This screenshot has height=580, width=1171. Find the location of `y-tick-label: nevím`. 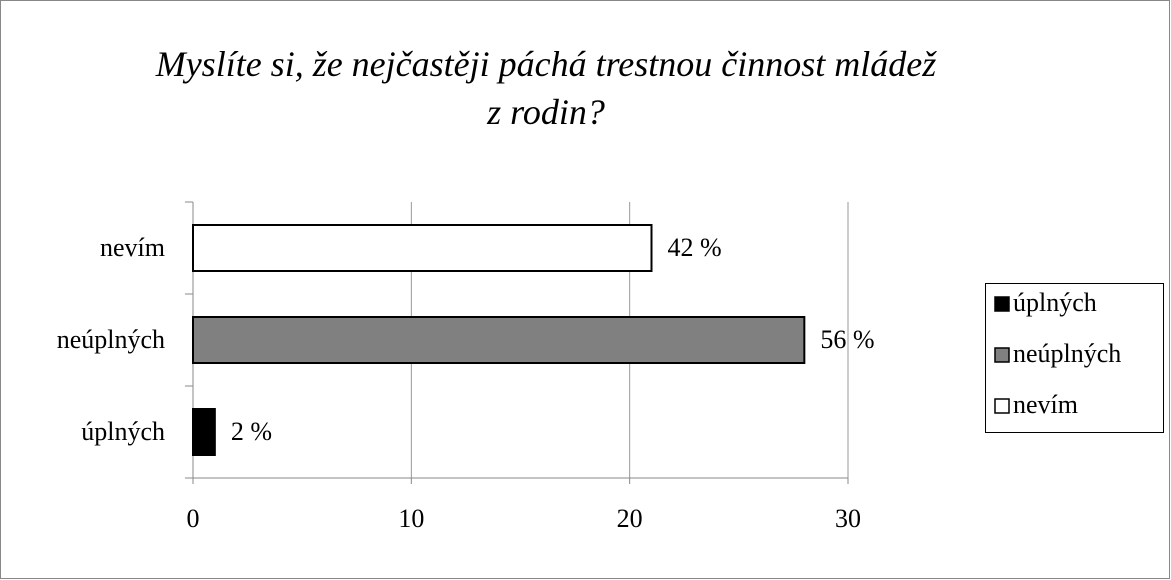

y-tick-label: nevím is located at coordinates (132, 247).